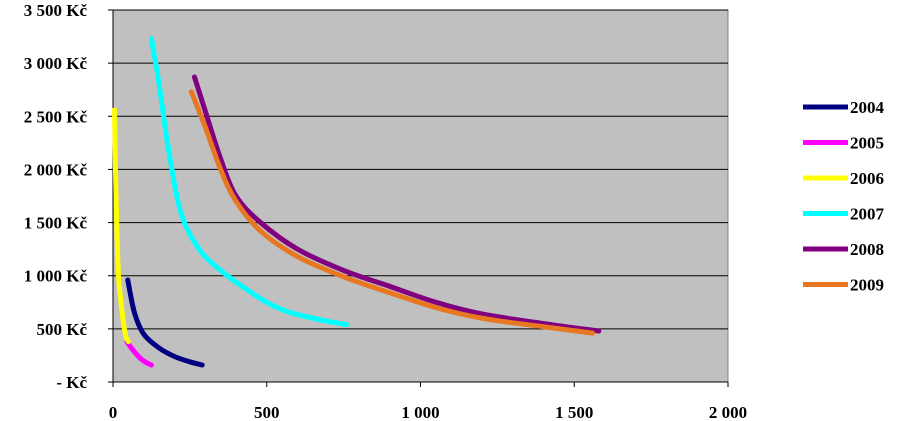  What do you see at coordinates (867, 143) in the screenshot?
I see `legend-label-2005: 2005` at bounding box center [867, 143].